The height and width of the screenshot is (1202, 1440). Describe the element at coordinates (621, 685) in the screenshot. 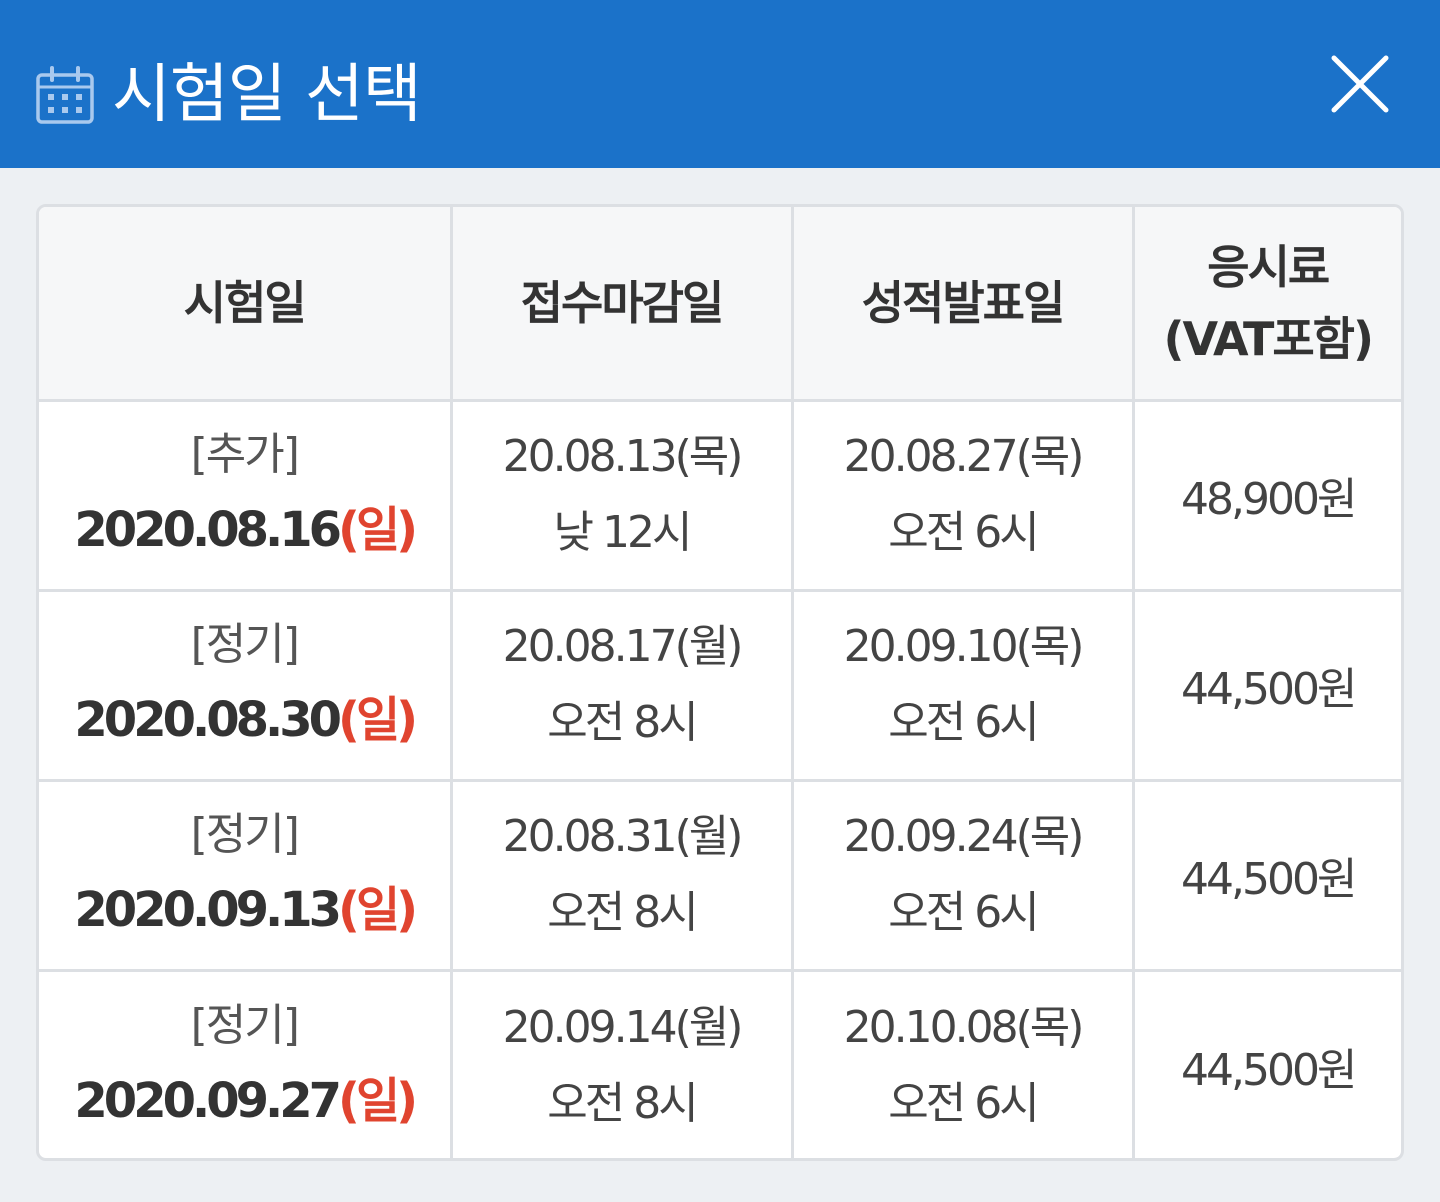

I see `deadline-cell: 20.08.17(월) 오전 8시` at that location.